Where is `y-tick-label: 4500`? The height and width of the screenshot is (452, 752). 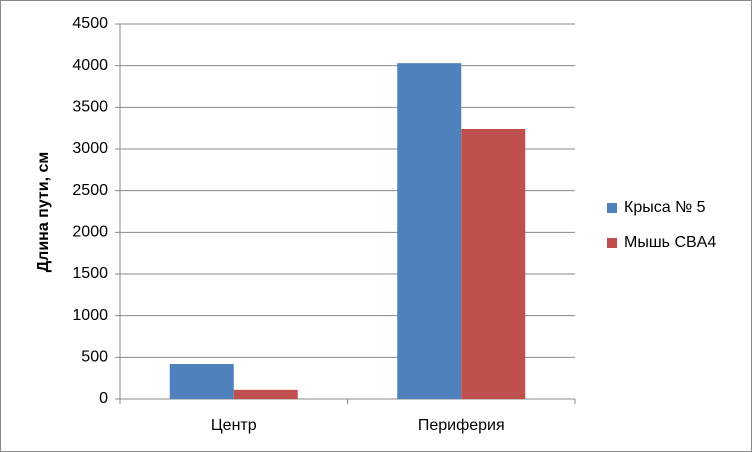 y-tick-label: 4500 is located at coordinates (90, 23).